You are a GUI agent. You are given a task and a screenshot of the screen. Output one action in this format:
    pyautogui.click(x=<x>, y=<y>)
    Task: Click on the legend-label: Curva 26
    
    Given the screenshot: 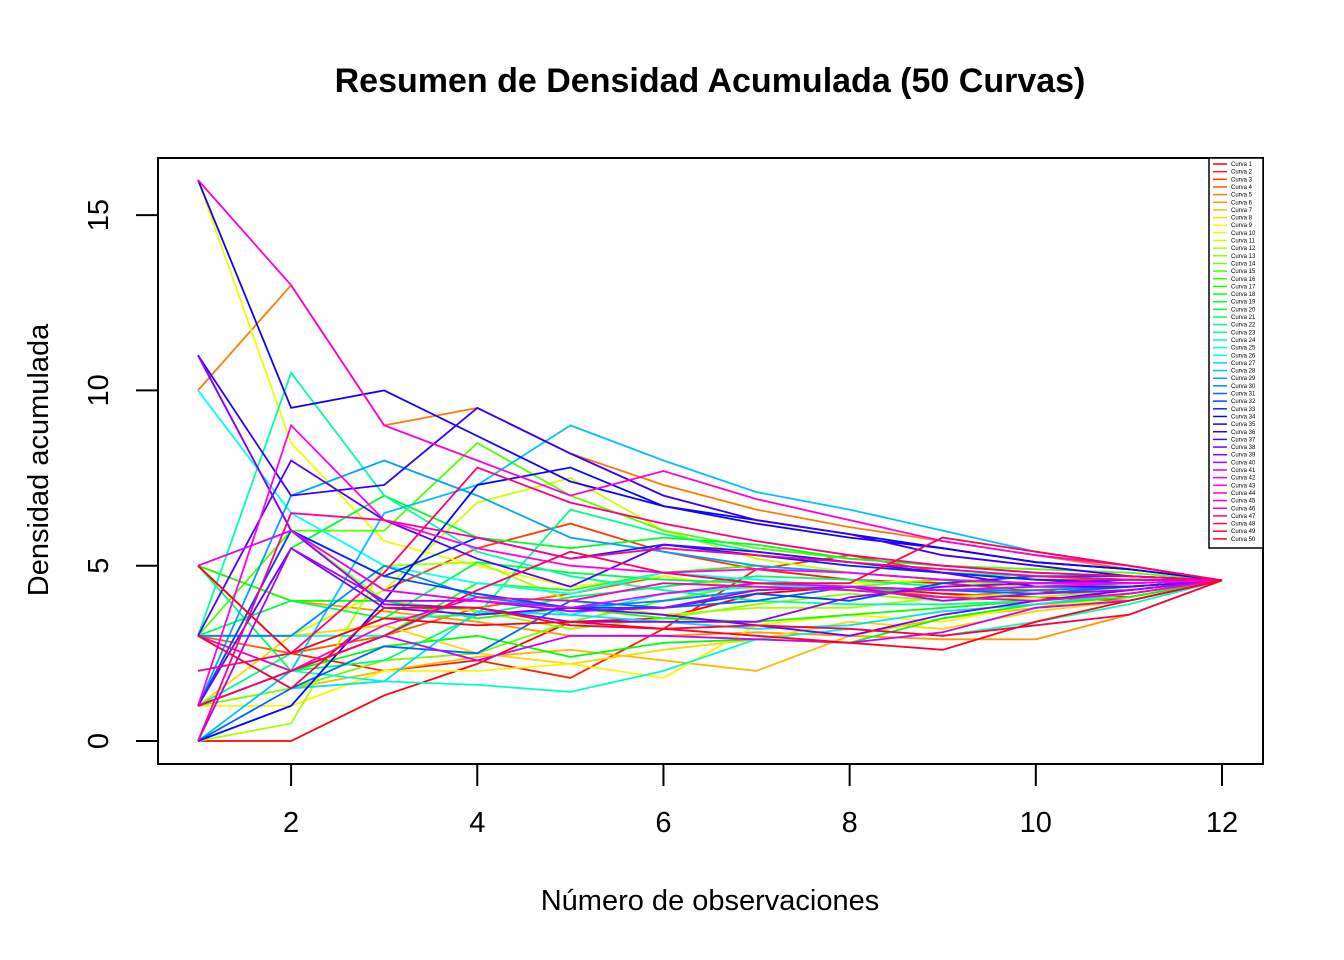 What is the action you would take?
    pyautogui.click(x=1243, y=356)
    